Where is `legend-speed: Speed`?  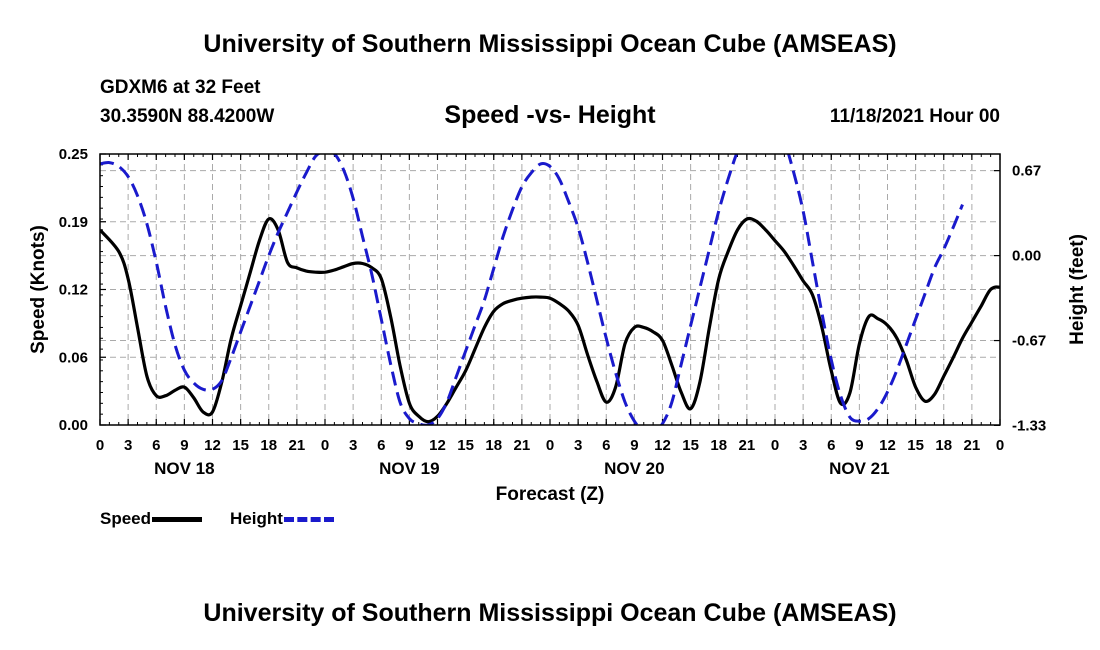
legend-speed: Speed is located at coordinates (151, 519).